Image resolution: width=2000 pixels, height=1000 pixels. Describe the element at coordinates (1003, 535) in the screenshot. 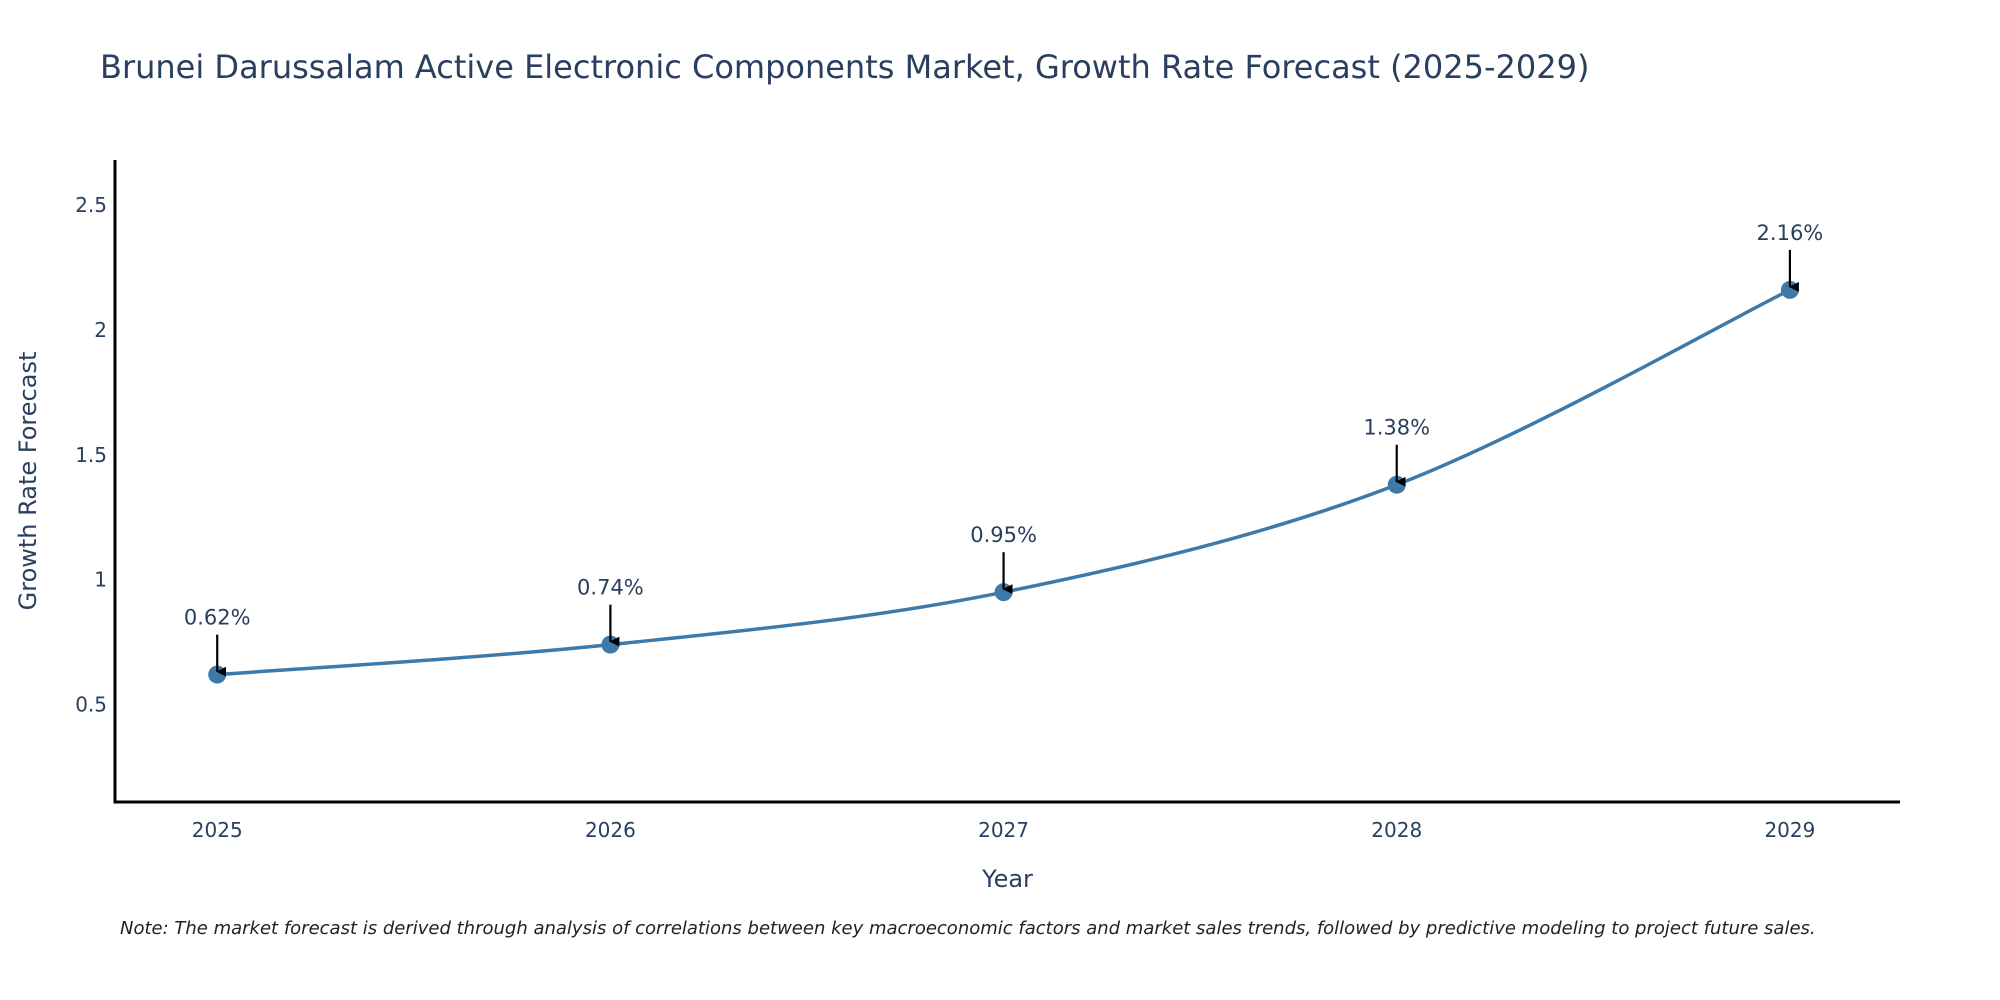

I see `data-label: 0.95%` at that location.